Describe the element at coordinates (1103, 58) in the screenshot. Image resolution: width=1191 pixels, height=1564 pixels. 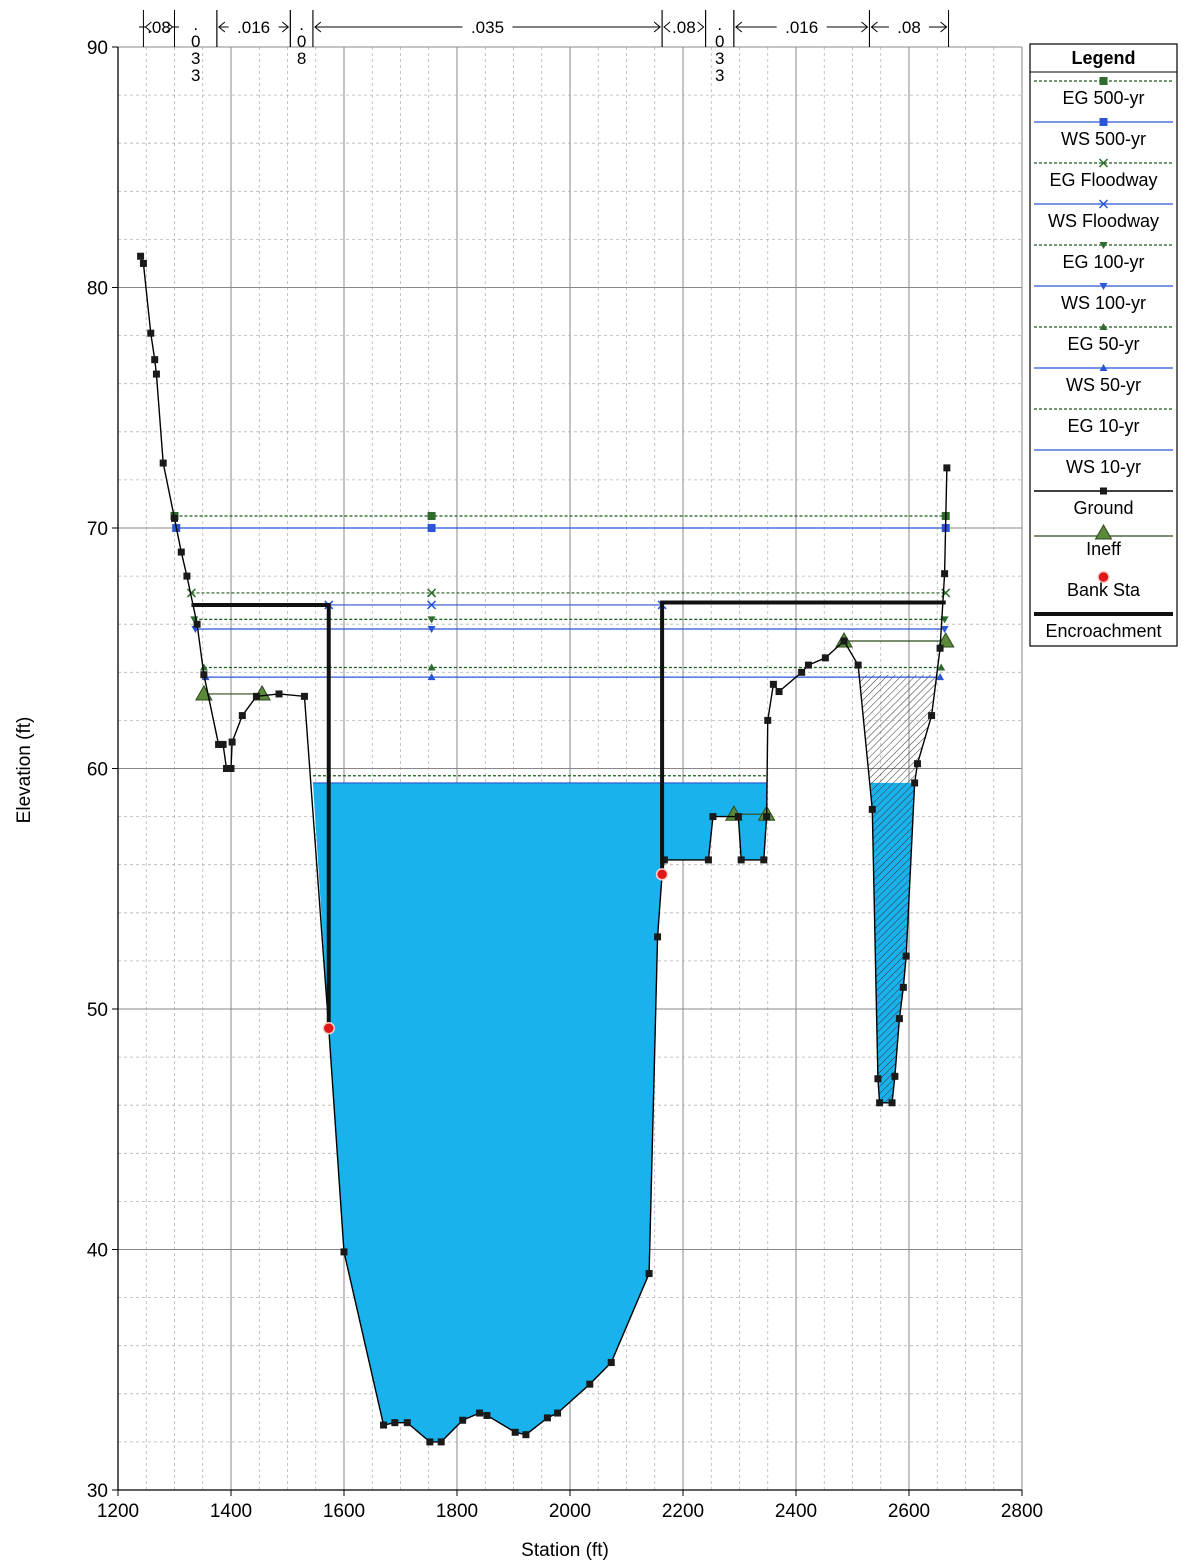
I see `legend-title: Legend` at that location.